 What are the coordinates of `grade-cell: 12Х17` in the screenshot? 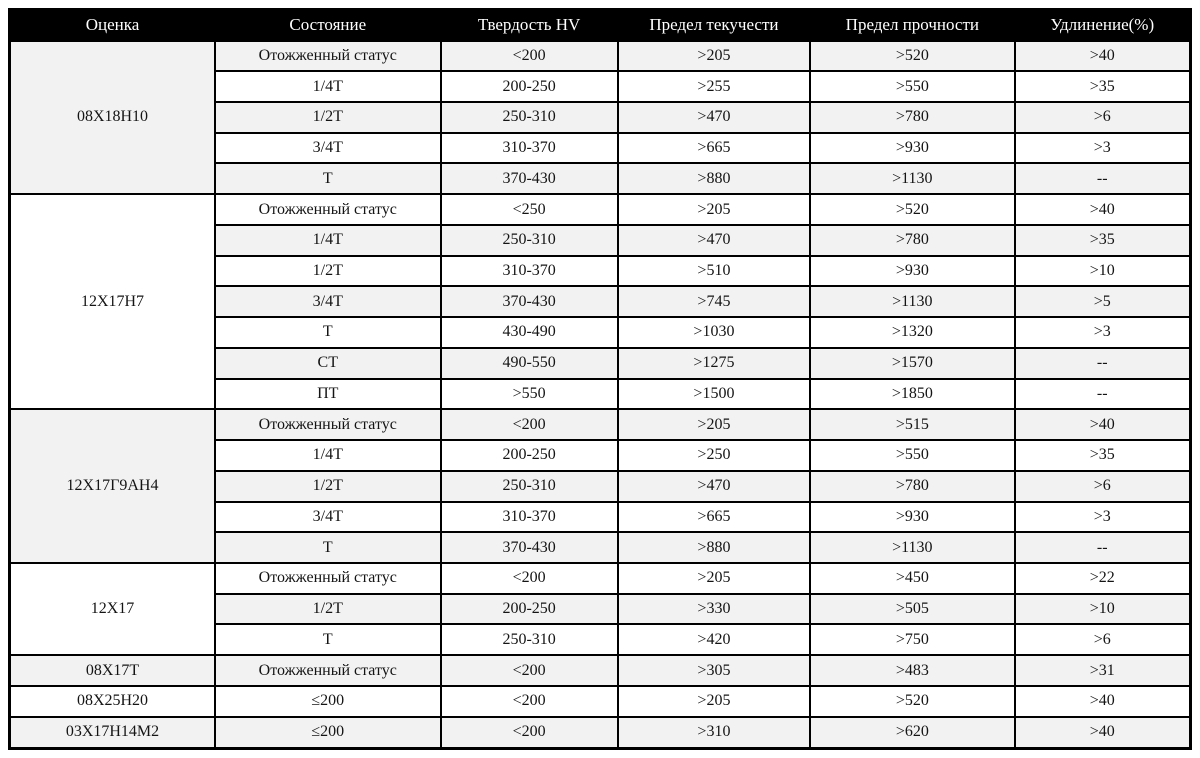 It's located at (112, 609).